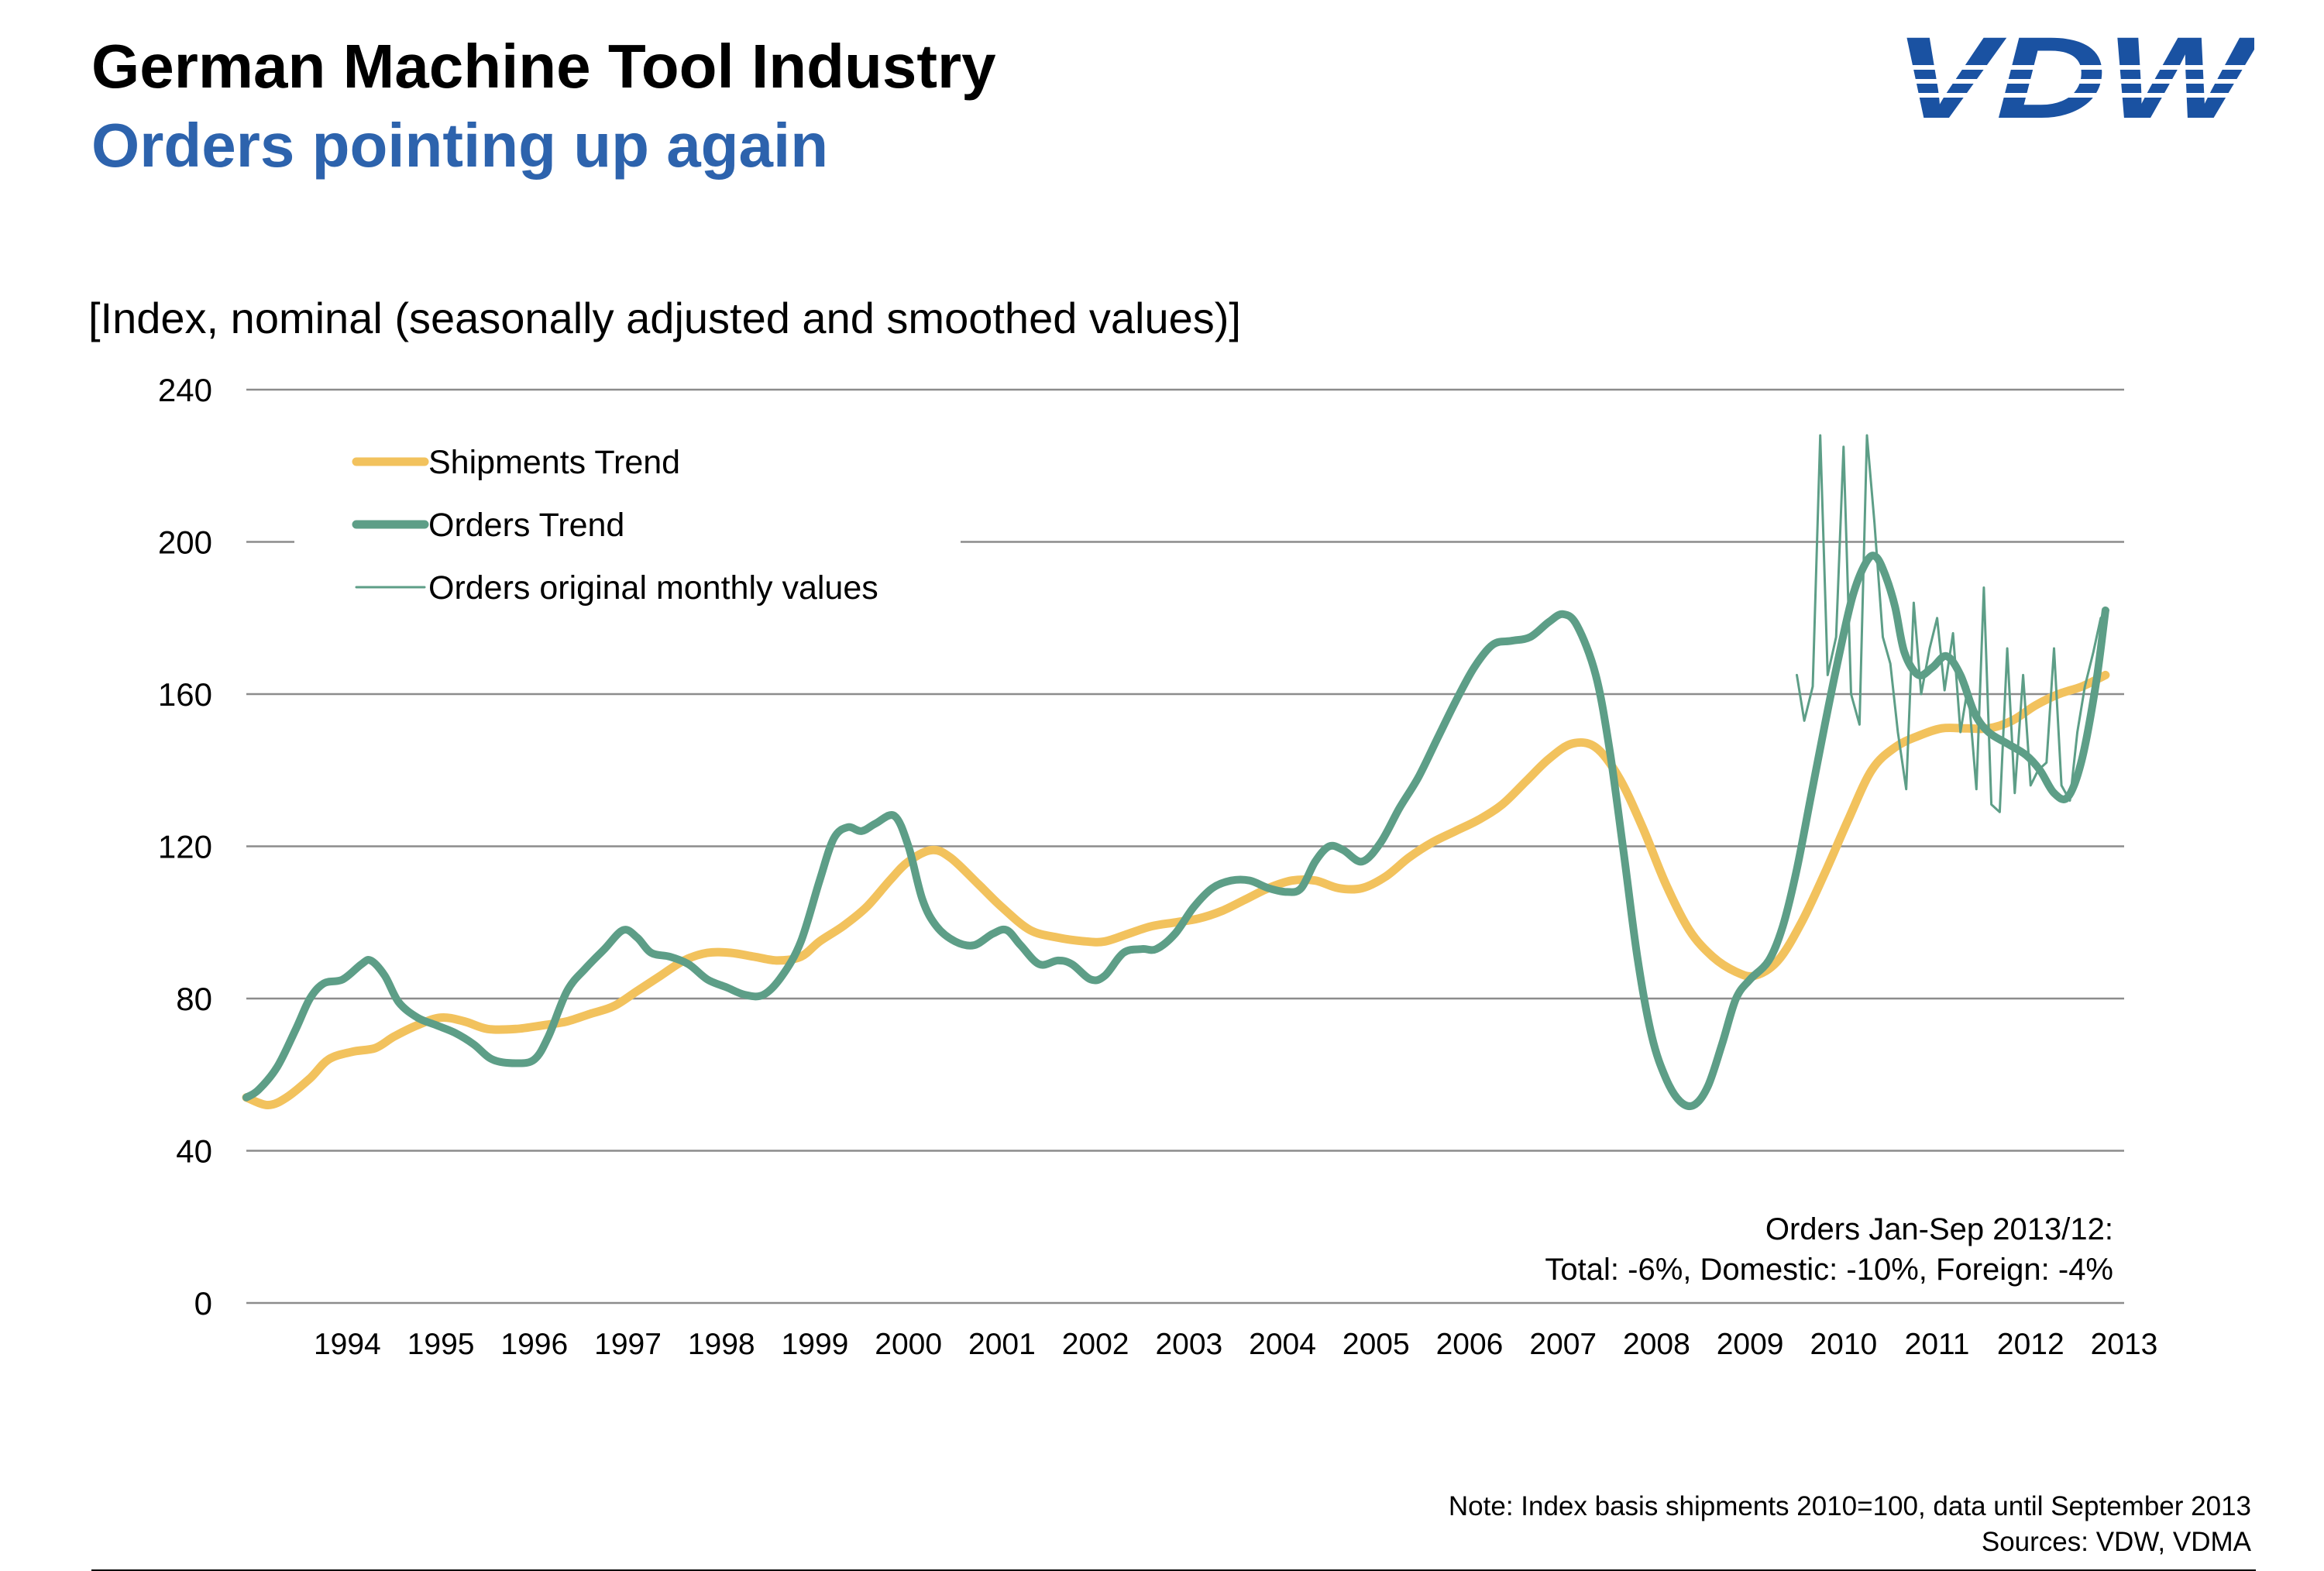  What do you see at coordinates (627, 530) in the screenshot?
I see `legend-background` at bounding box center [627, 530].